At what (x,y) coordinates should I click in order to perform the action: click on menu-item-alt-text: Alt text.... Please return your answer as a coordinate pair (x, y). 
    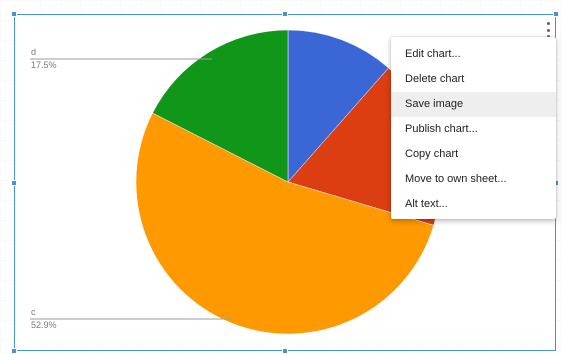
    Looking at the image, I should click on (426, 204).